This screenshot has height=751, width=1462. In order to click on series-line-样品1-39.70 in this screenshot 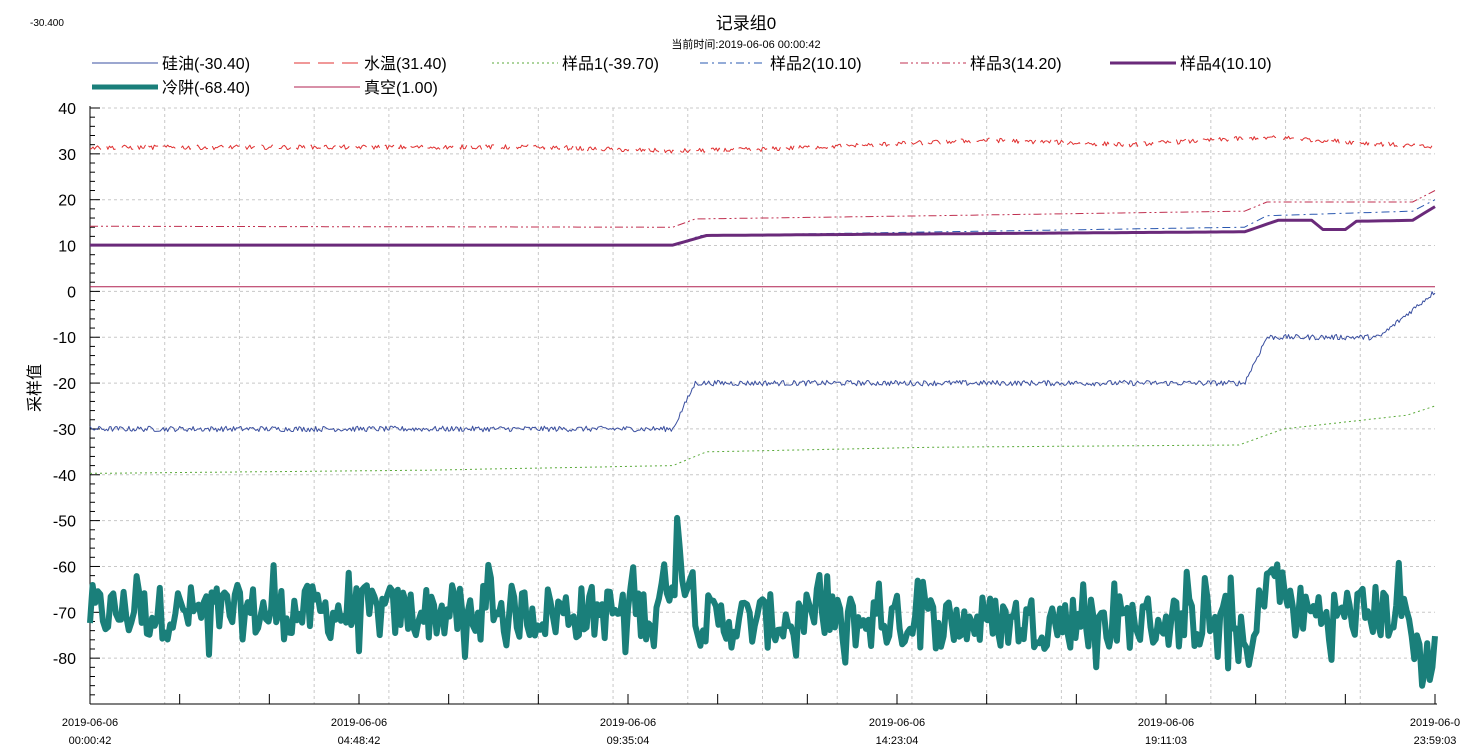, I will do `click(762, 439)`.